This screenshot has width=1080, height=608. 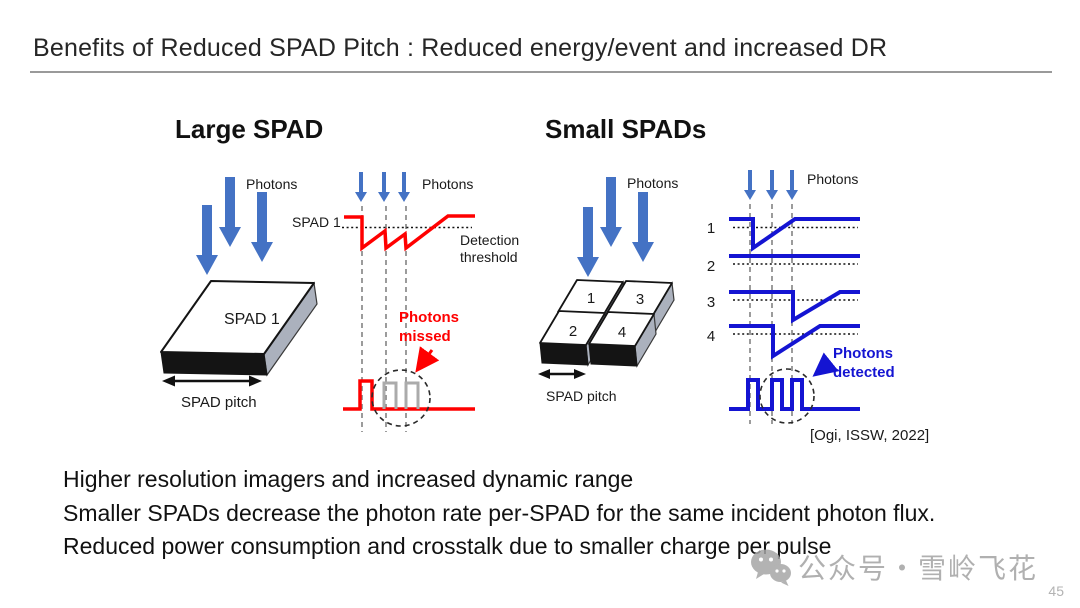 I want to click on watermark-text: 公众号・雪岭飞花, so click(x=918, y=568).